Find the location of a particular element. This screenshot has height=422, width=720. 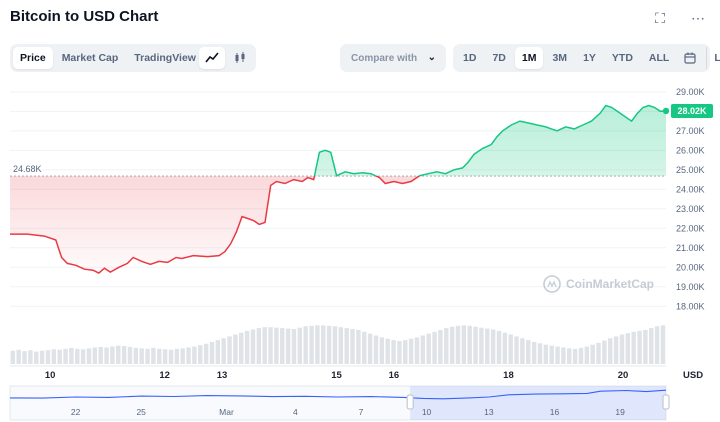

calendar-icon is located at coordinates (690, 58).